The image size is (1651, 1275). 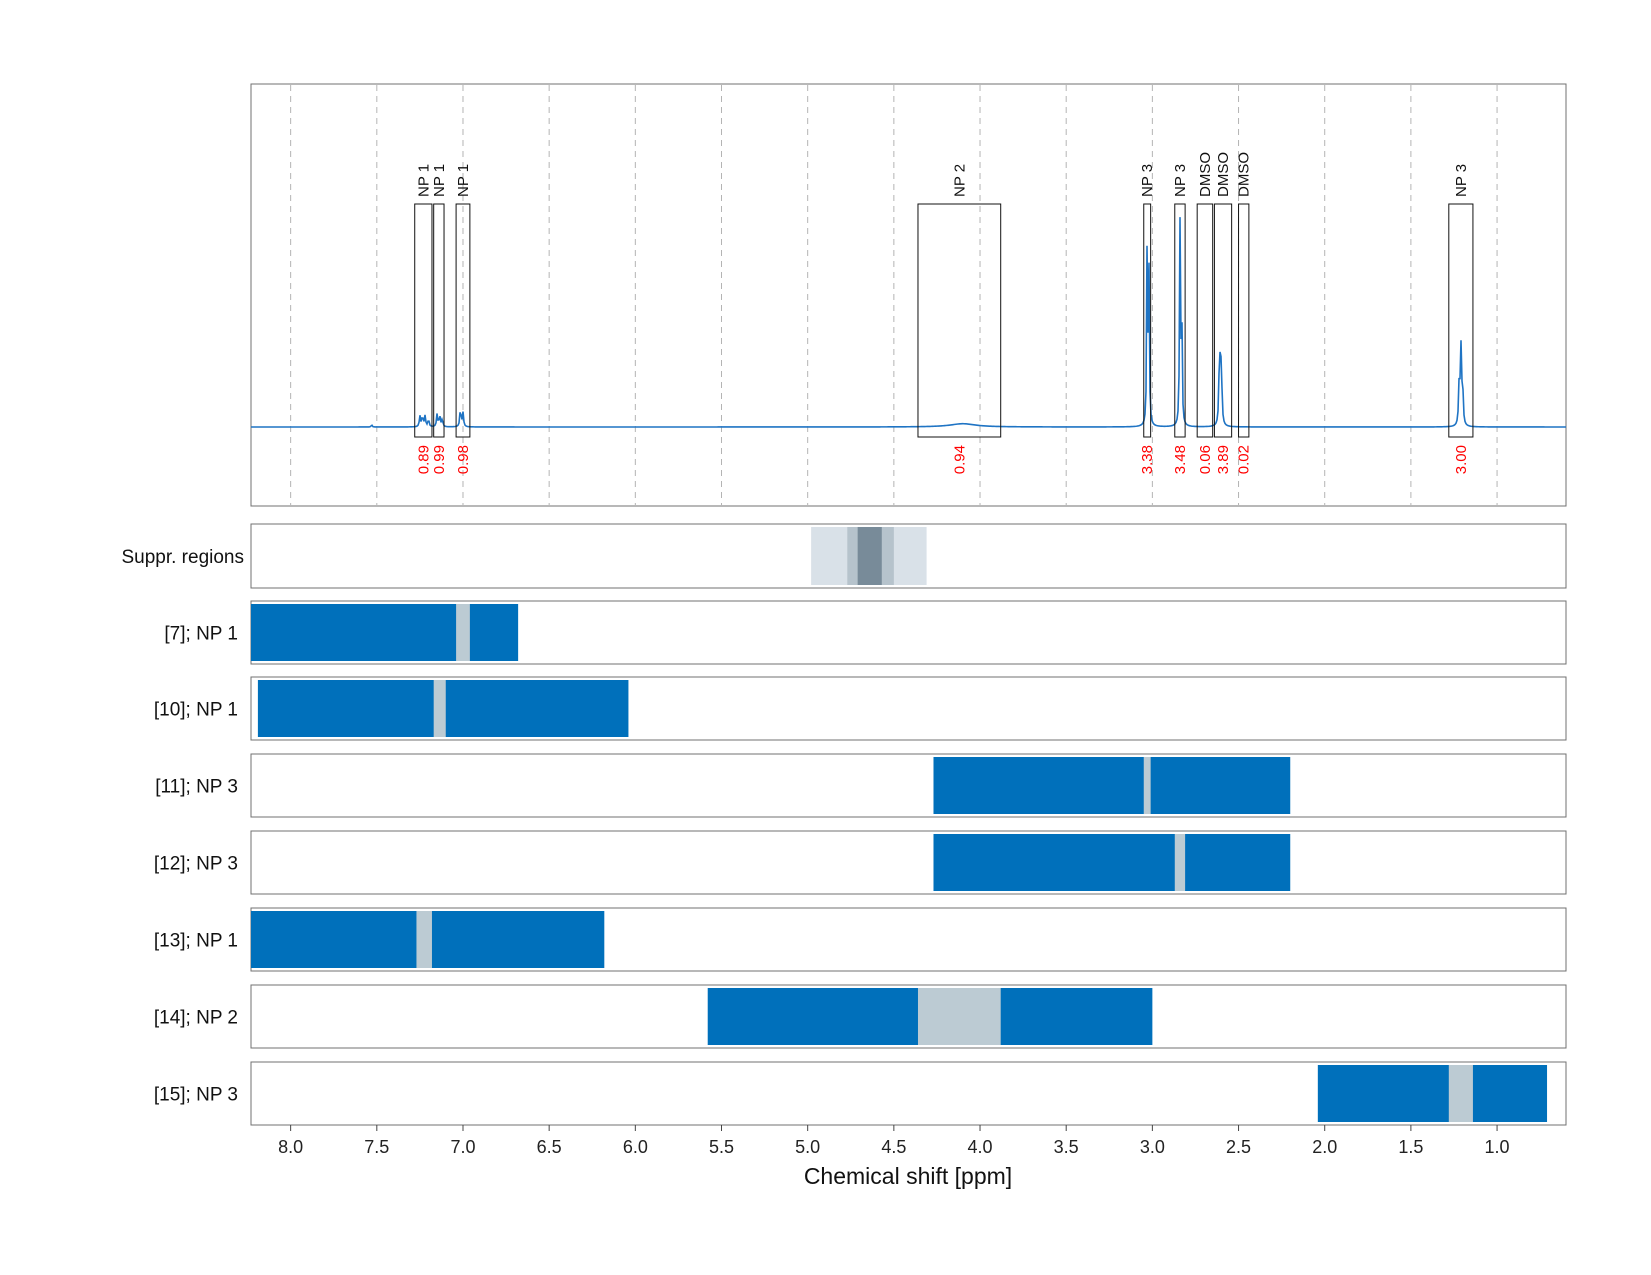 I want to click on integral-label: 0.98, so click(x=463, y=459).